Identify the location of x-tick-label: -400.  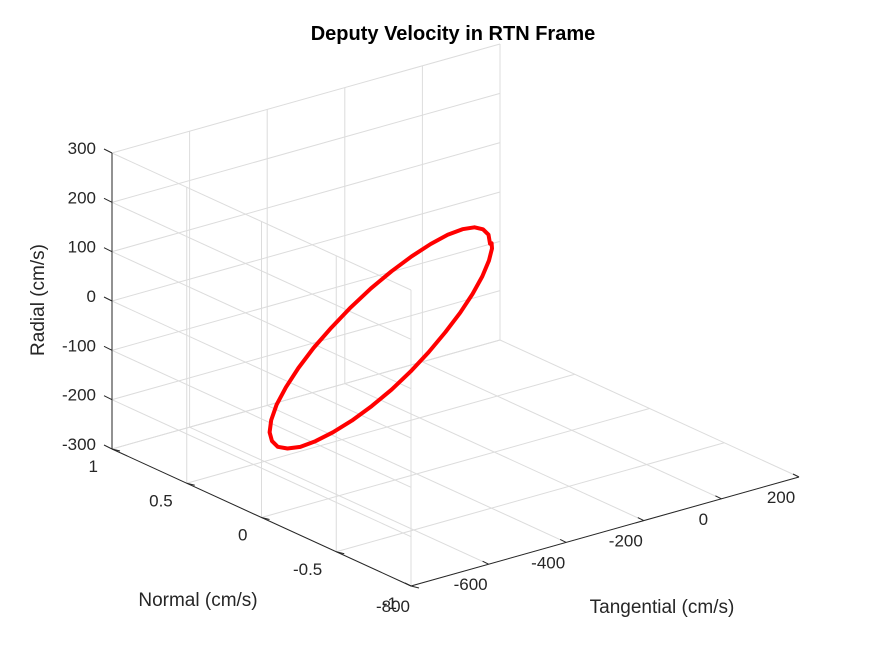
(548, 562).